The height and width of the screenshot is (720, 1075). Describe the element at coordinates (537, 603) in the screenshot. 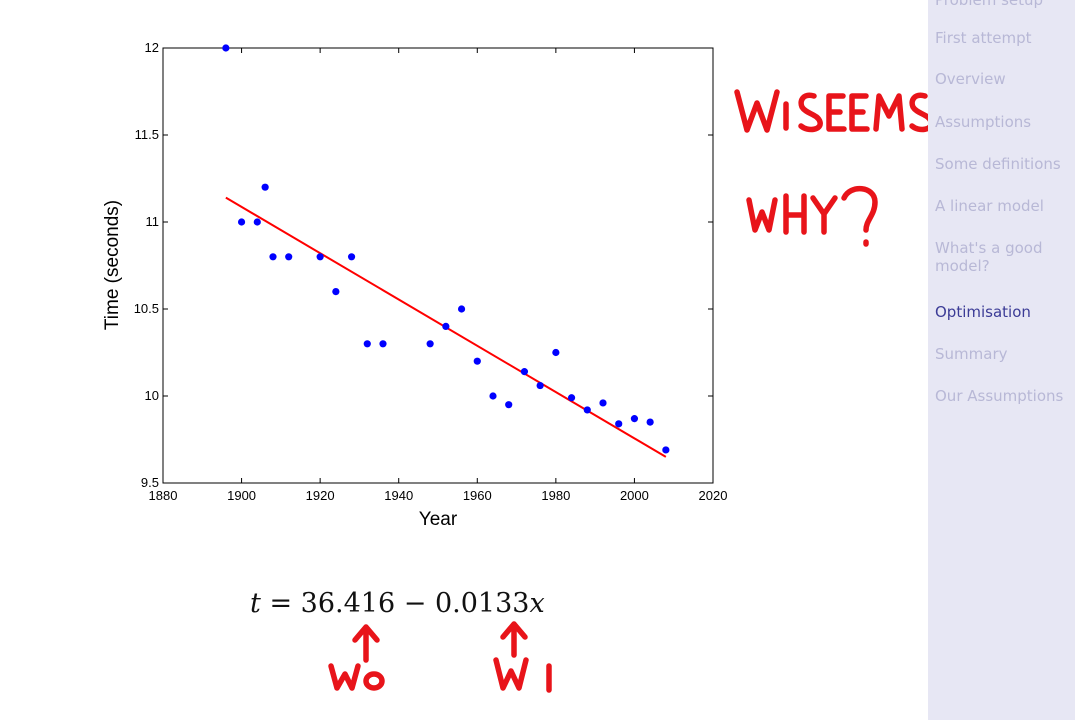

I see `equation-variable: x` at that location.